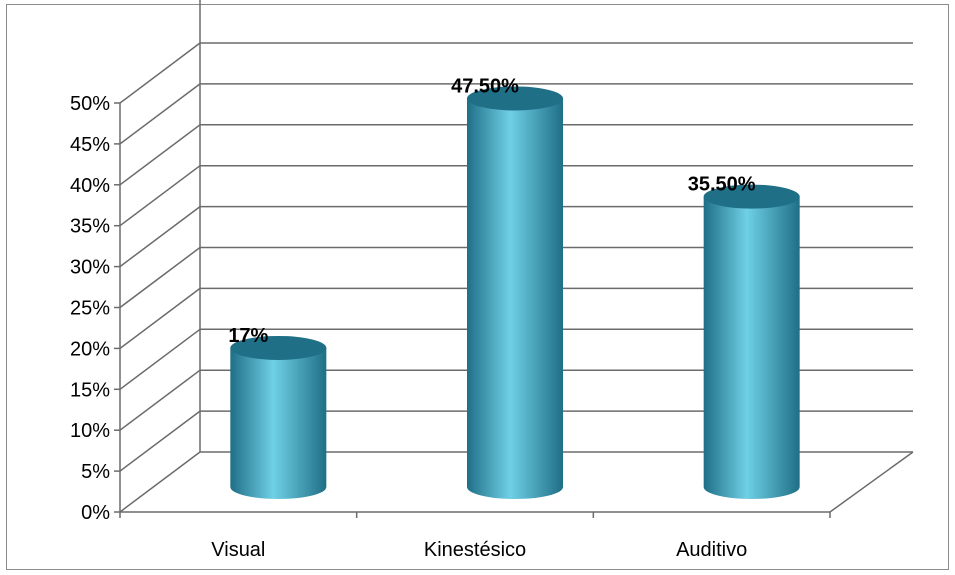 Image resolution: width=955 pixels, height=575 pixels. Describe the element at coordinates (475, 536) in the screenshot. I see `x-axis-categories: Visual Kinestésico Auditivo` at that location.